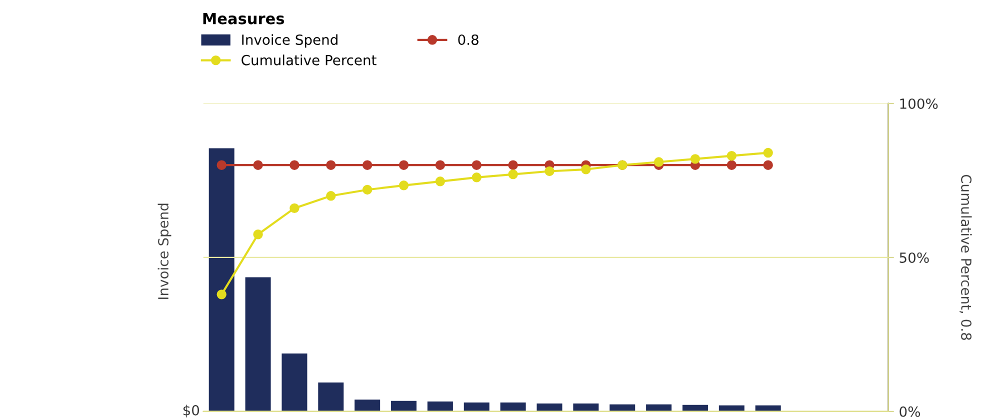 The image size is (997, 419). Describe the element at coordinates (309, 60) in the screenshot. I see `legend-label: Cumulative Percent` at that location.